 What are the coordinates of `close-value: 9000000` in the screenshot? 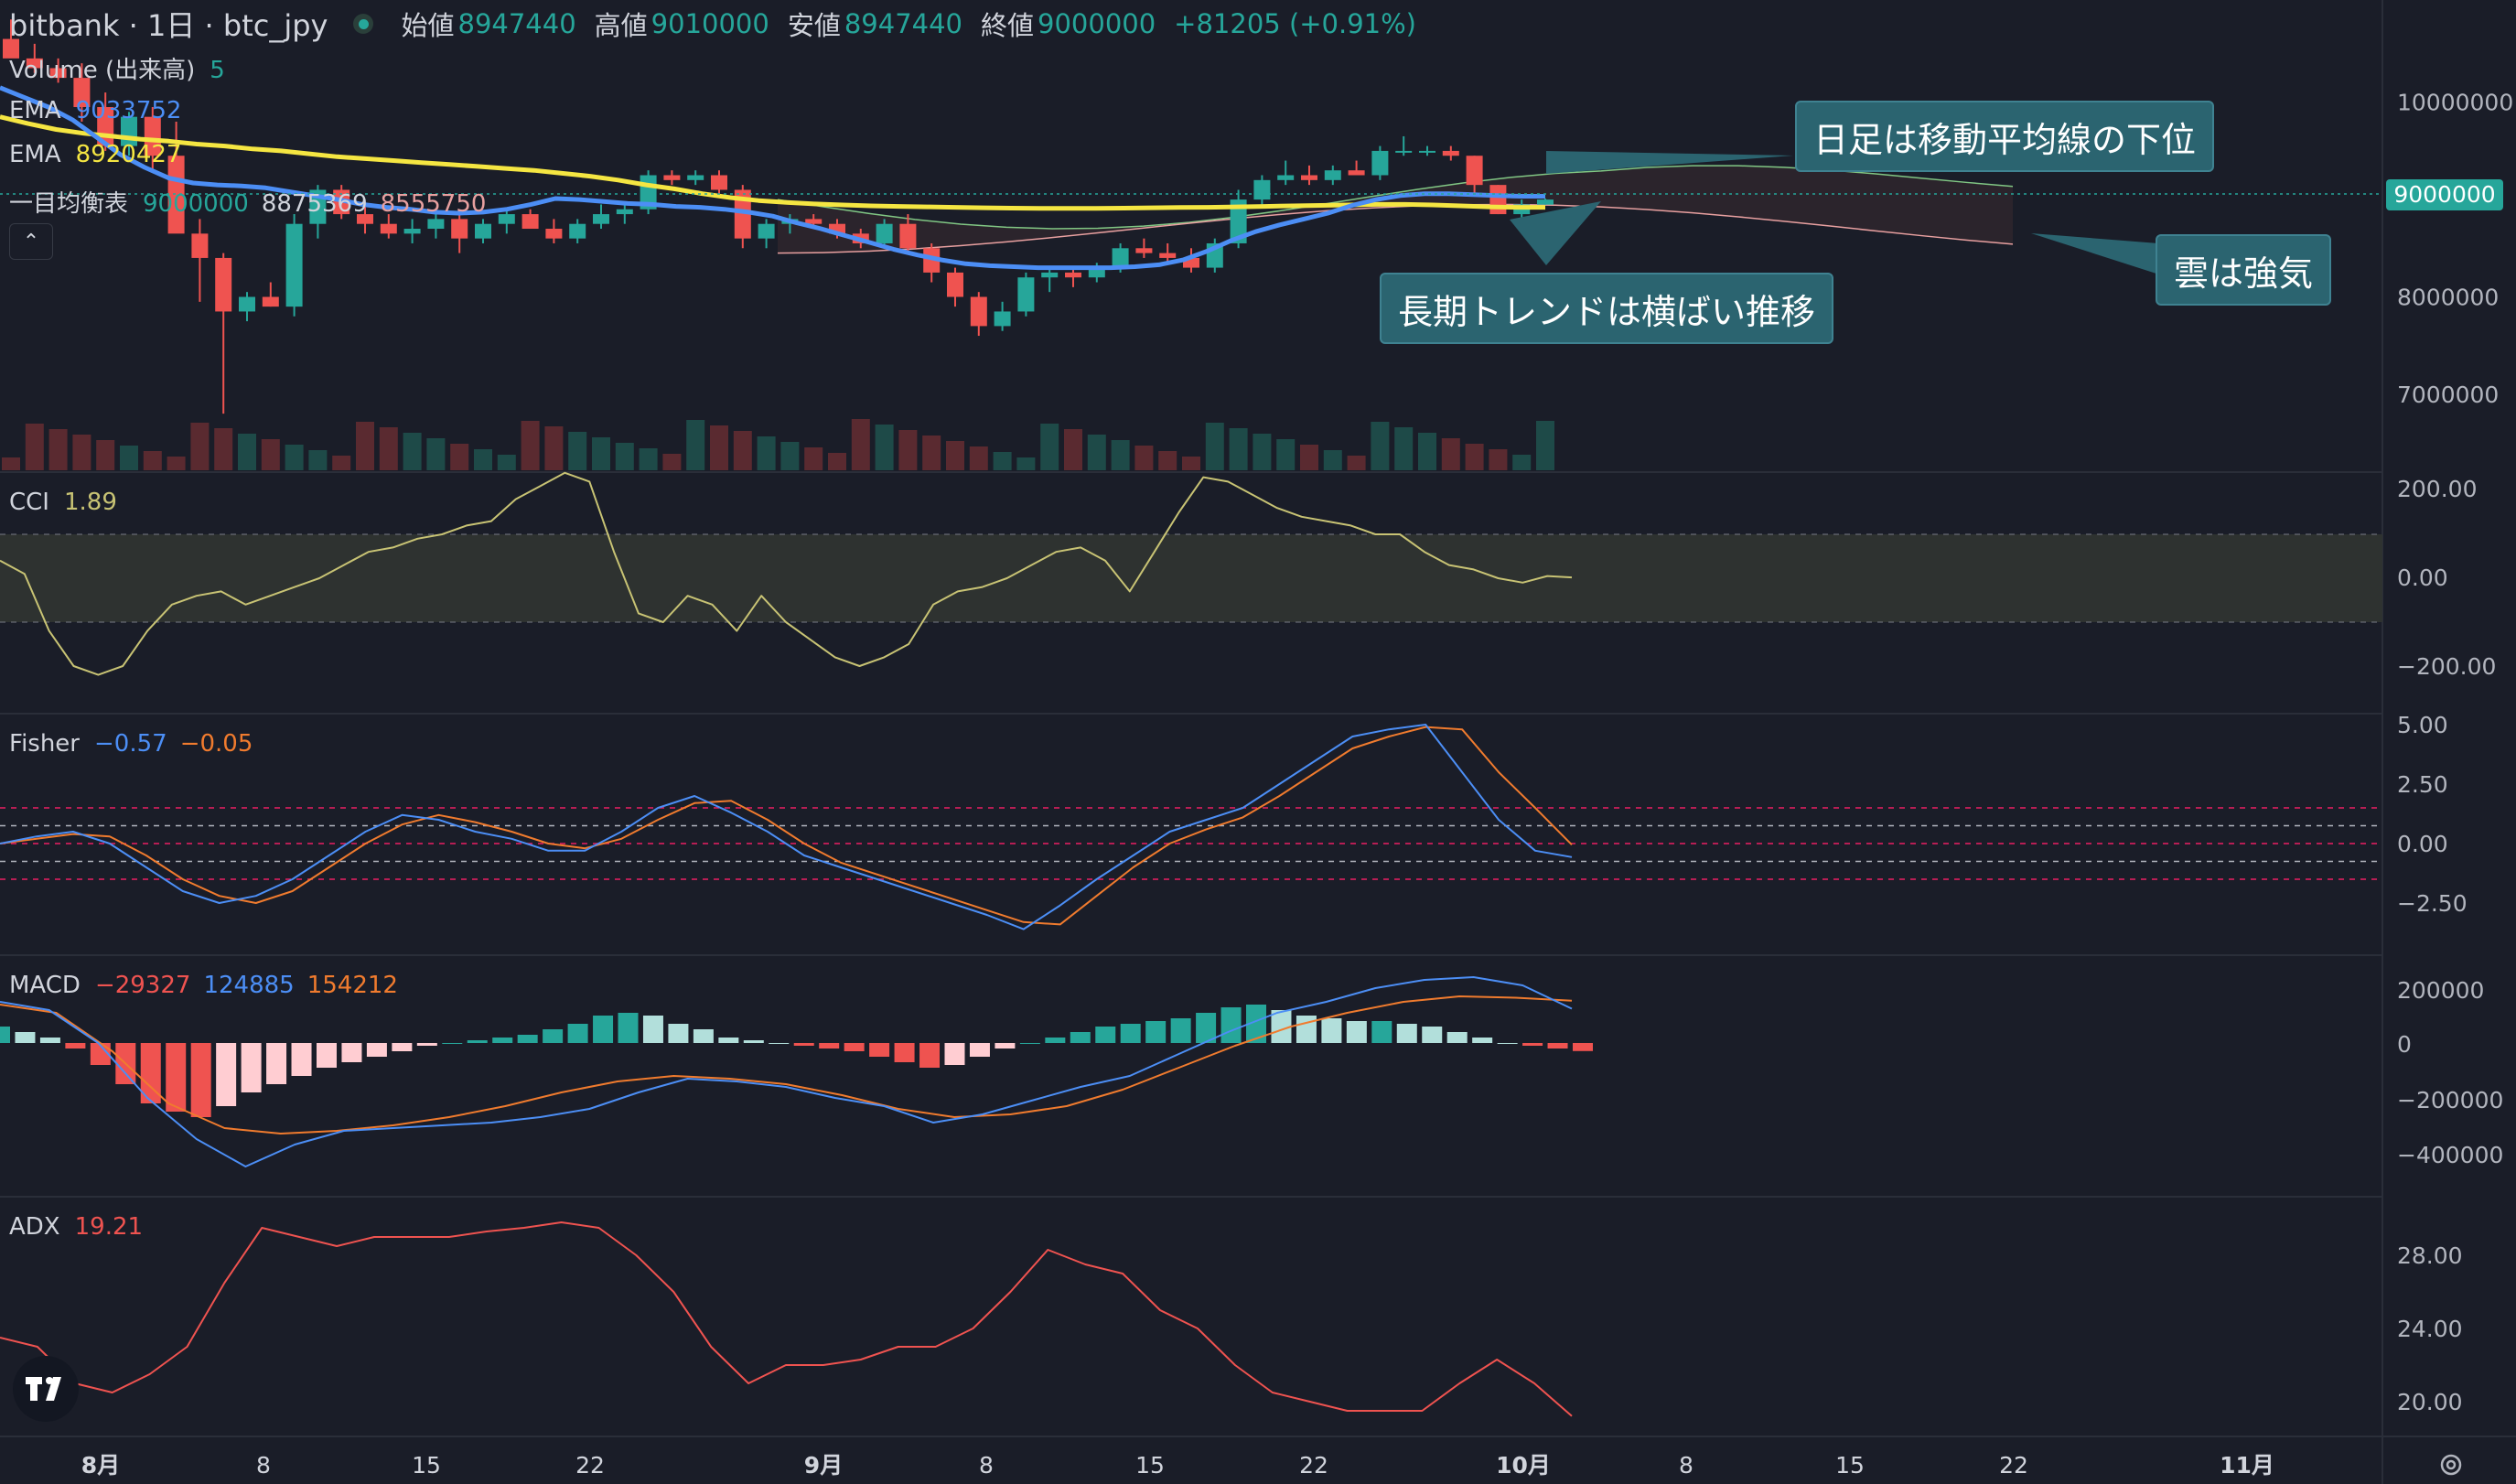 It's located at (1097, 23).